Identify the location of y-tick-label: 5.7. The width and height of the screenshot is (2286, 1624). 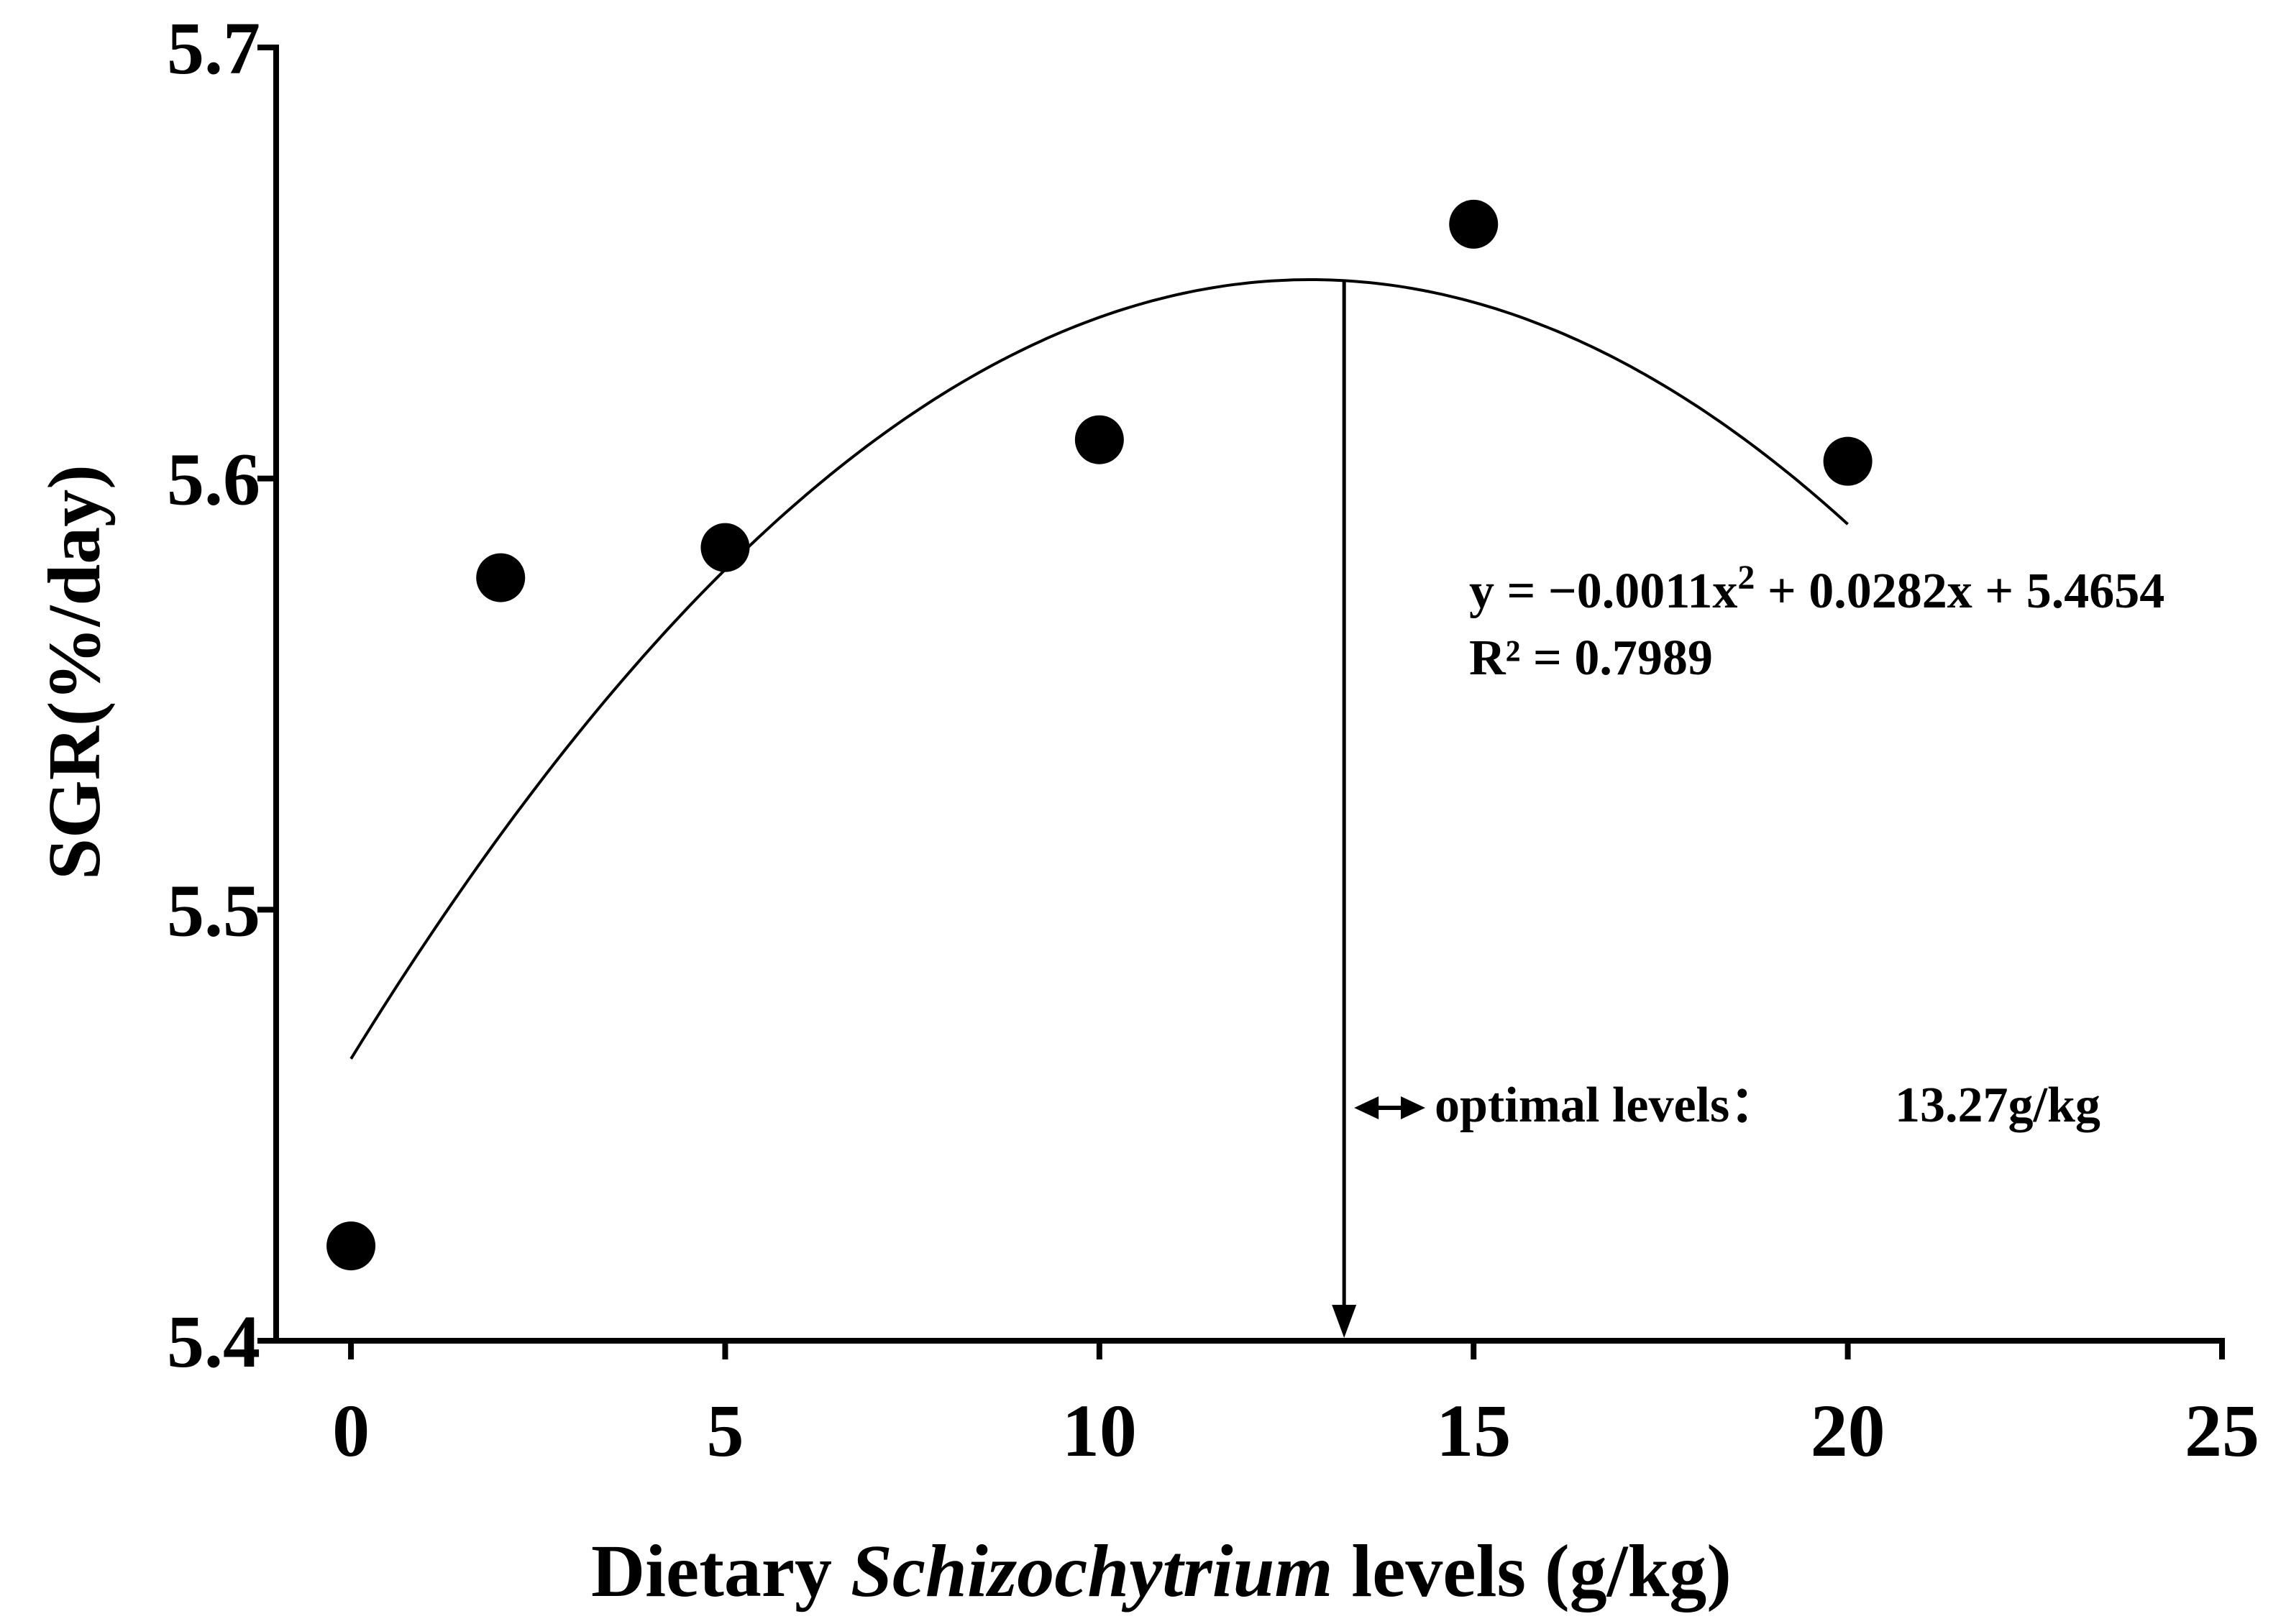
(214, 48).